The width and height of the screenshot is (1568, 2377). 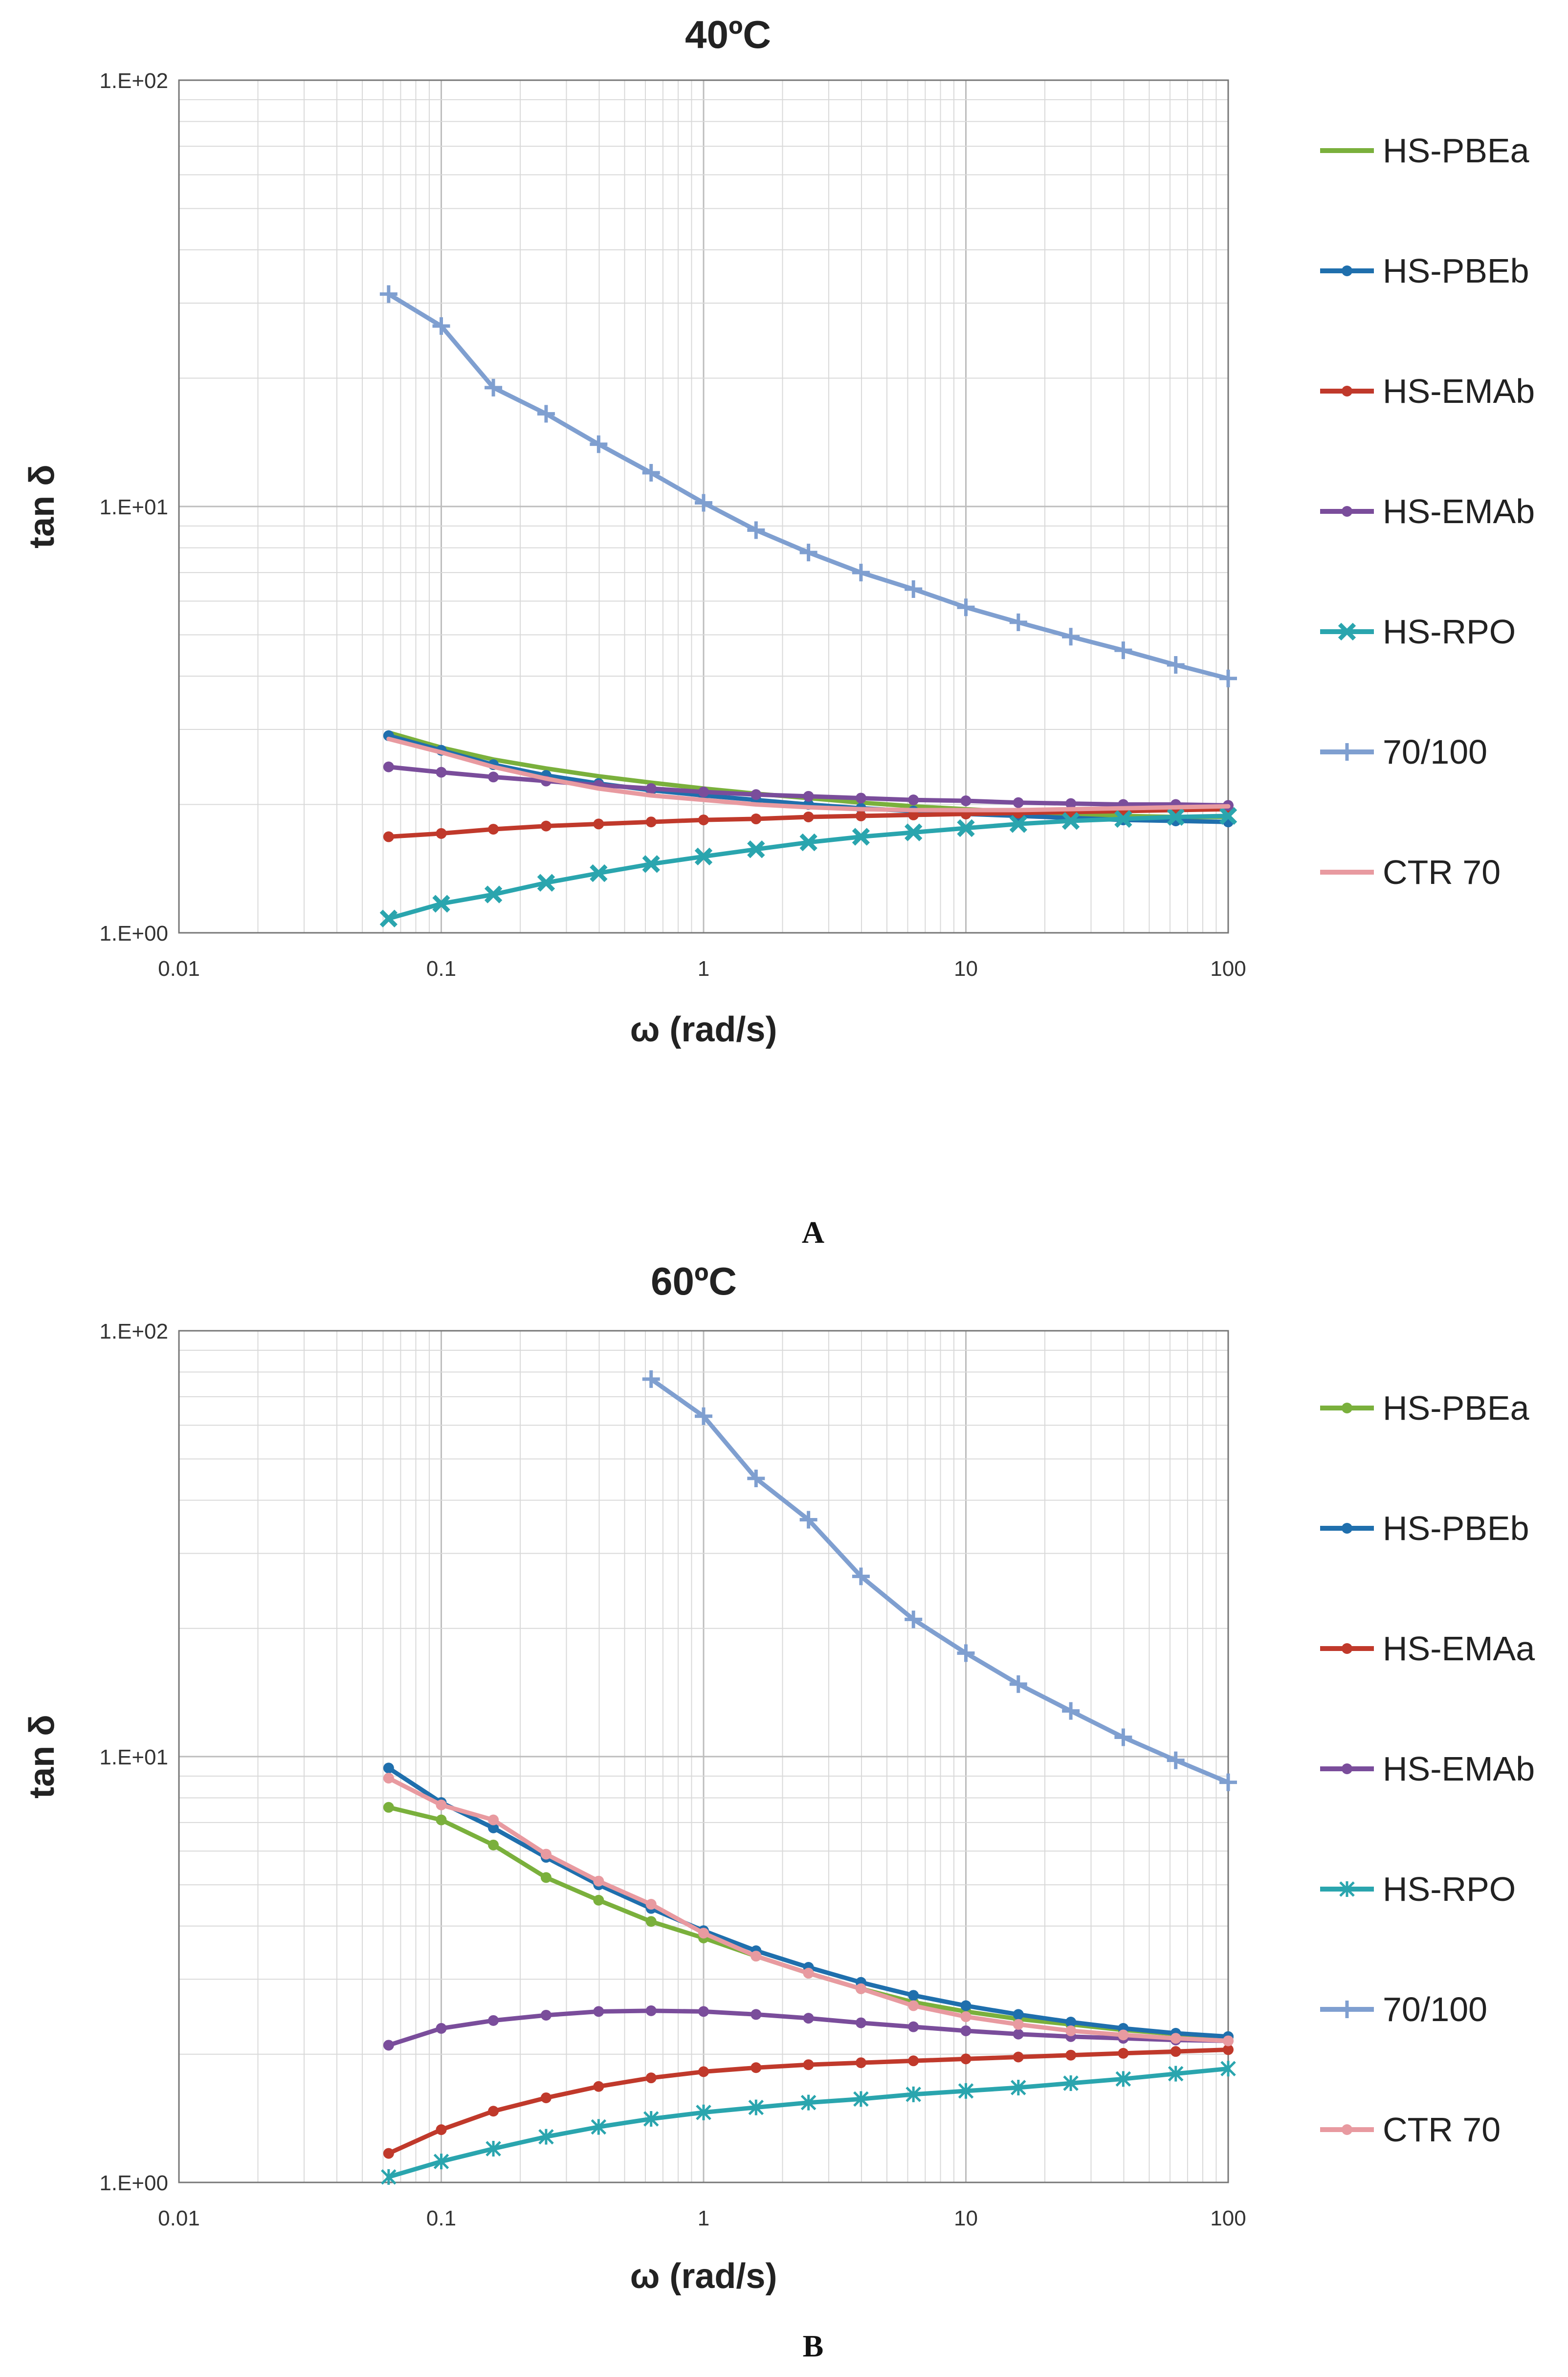 What do you see at coordinates (179, 2218) in the screenshot?
I see `x-tick-label: 0.01` at bounding box center [179, 2218].